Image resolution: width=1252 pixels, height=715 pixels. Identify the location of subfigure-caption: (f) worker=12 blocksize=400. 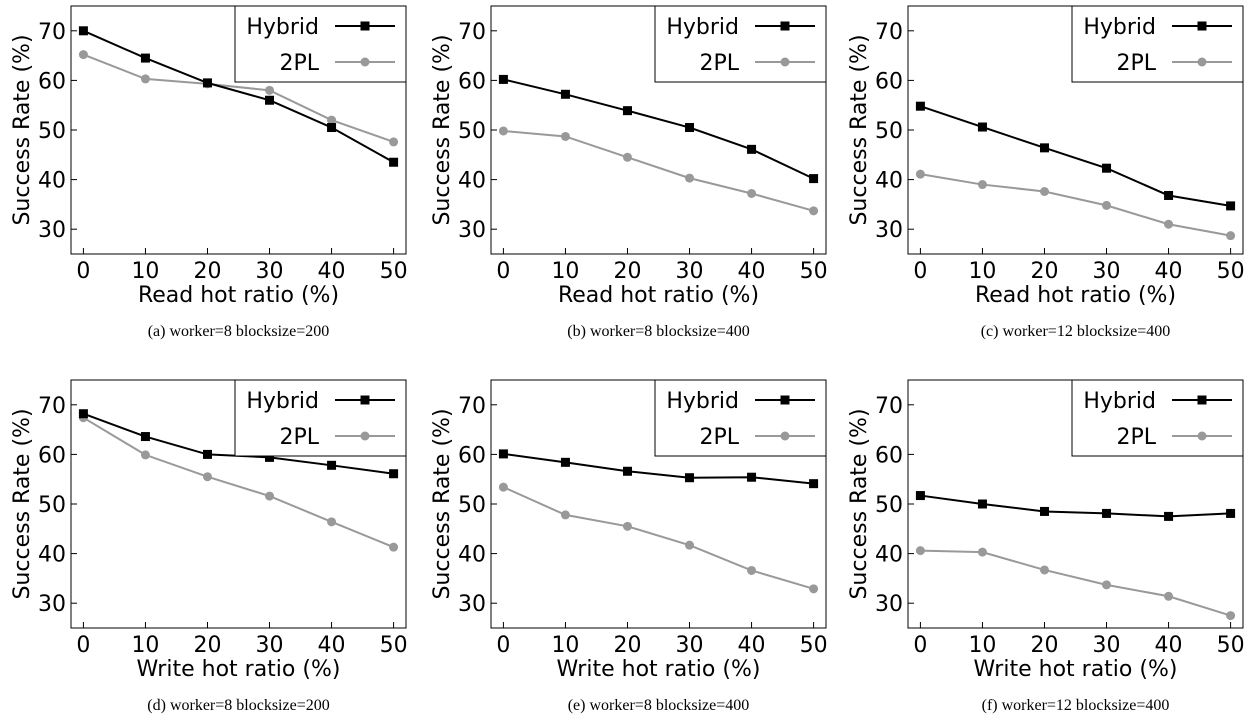
(1076, 705).